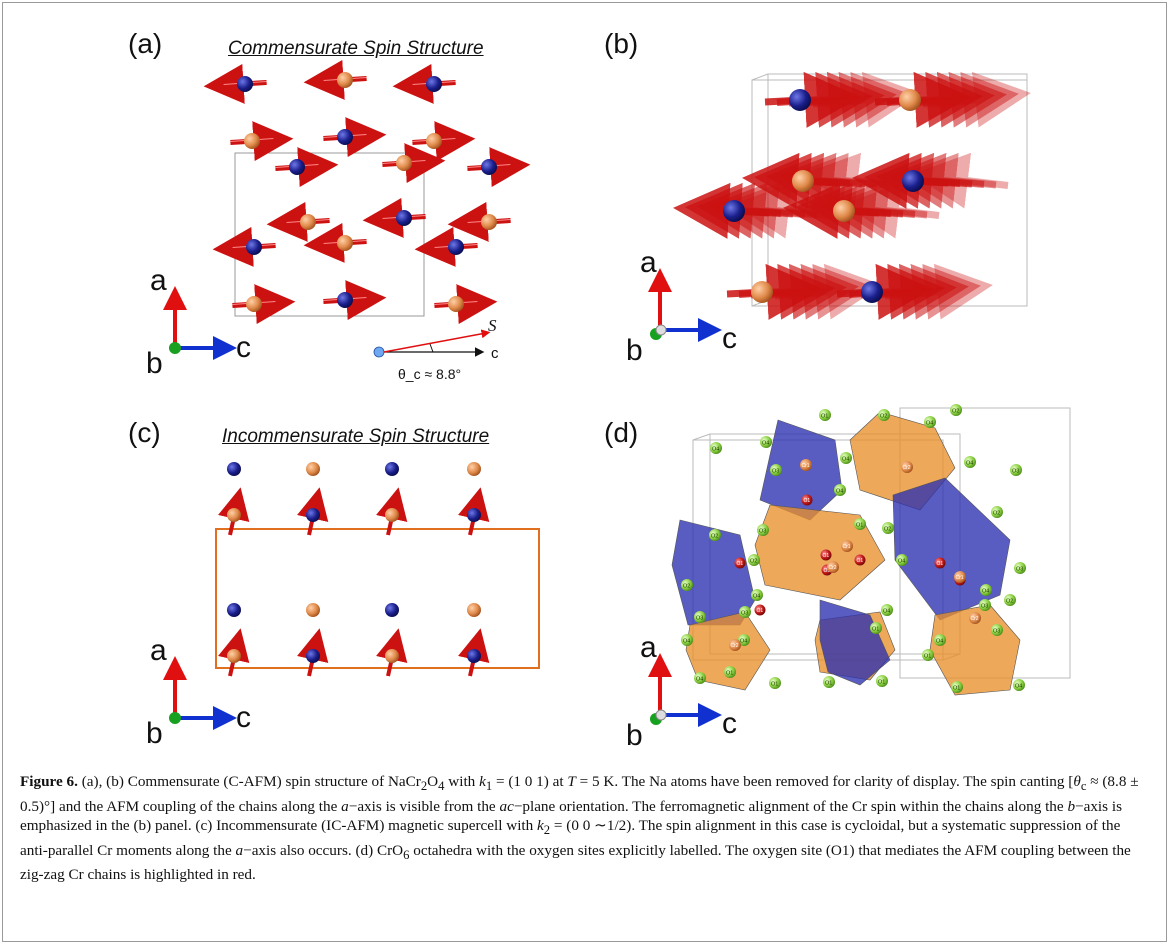 The image size is (1171, 946). What do you see at coordinates (198, 322) in the screenshot?
I see `axes-a: a b c` at bounding box center [198, 322].